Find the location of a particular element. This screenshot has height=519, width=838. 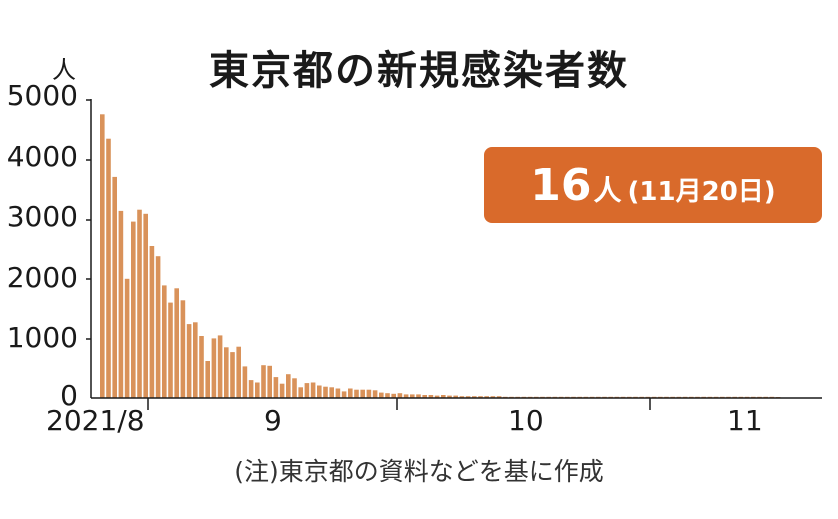

chart-title: 東京都の新規感染者数 is located at coordinates (419, 71).